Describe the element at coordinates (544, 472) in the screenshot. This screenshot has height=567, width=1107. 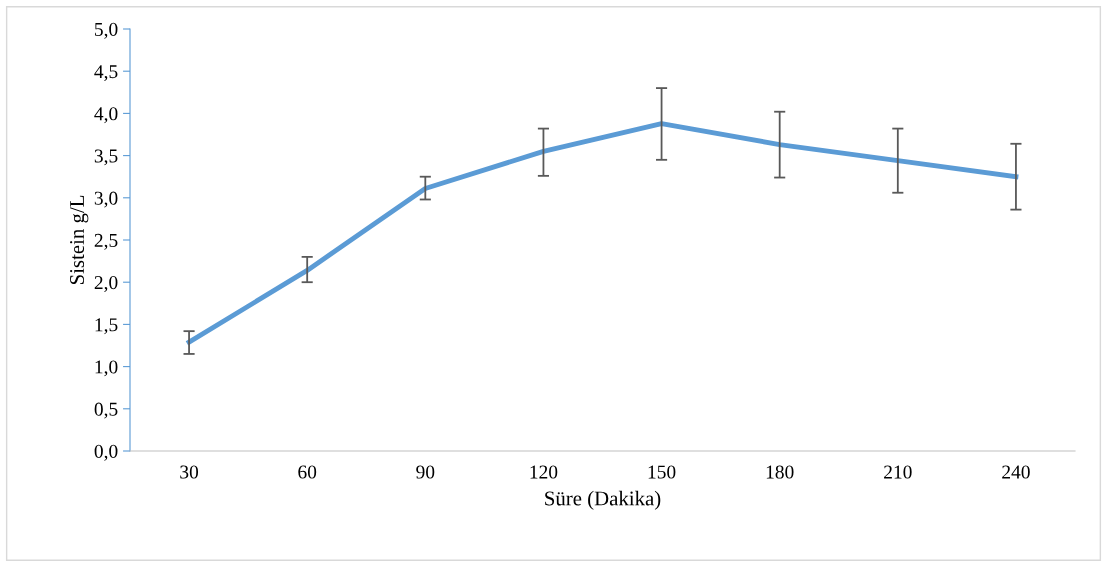
I see `x-tick-label: 120` at that location.